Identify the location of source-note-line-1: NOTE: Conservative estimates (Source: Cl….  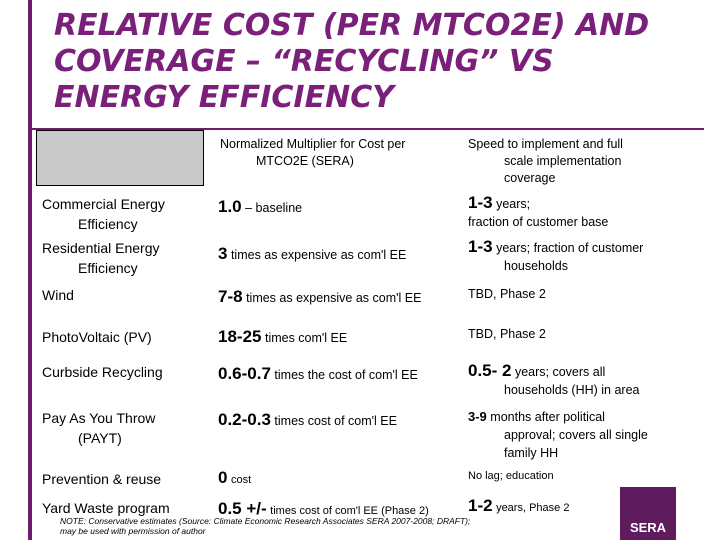
(265, 521).